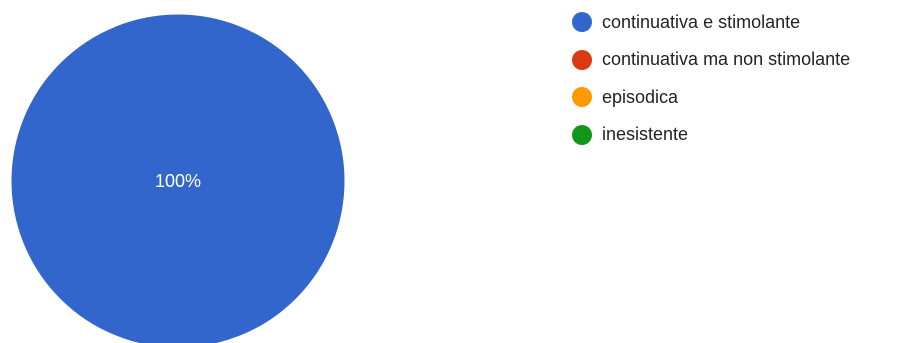 The width and height of the screenshot is (916, 343). Describe the element at coordinates (701, 21) in the screenshot. I see `legend-label: continuativa e stimolante` at that location.